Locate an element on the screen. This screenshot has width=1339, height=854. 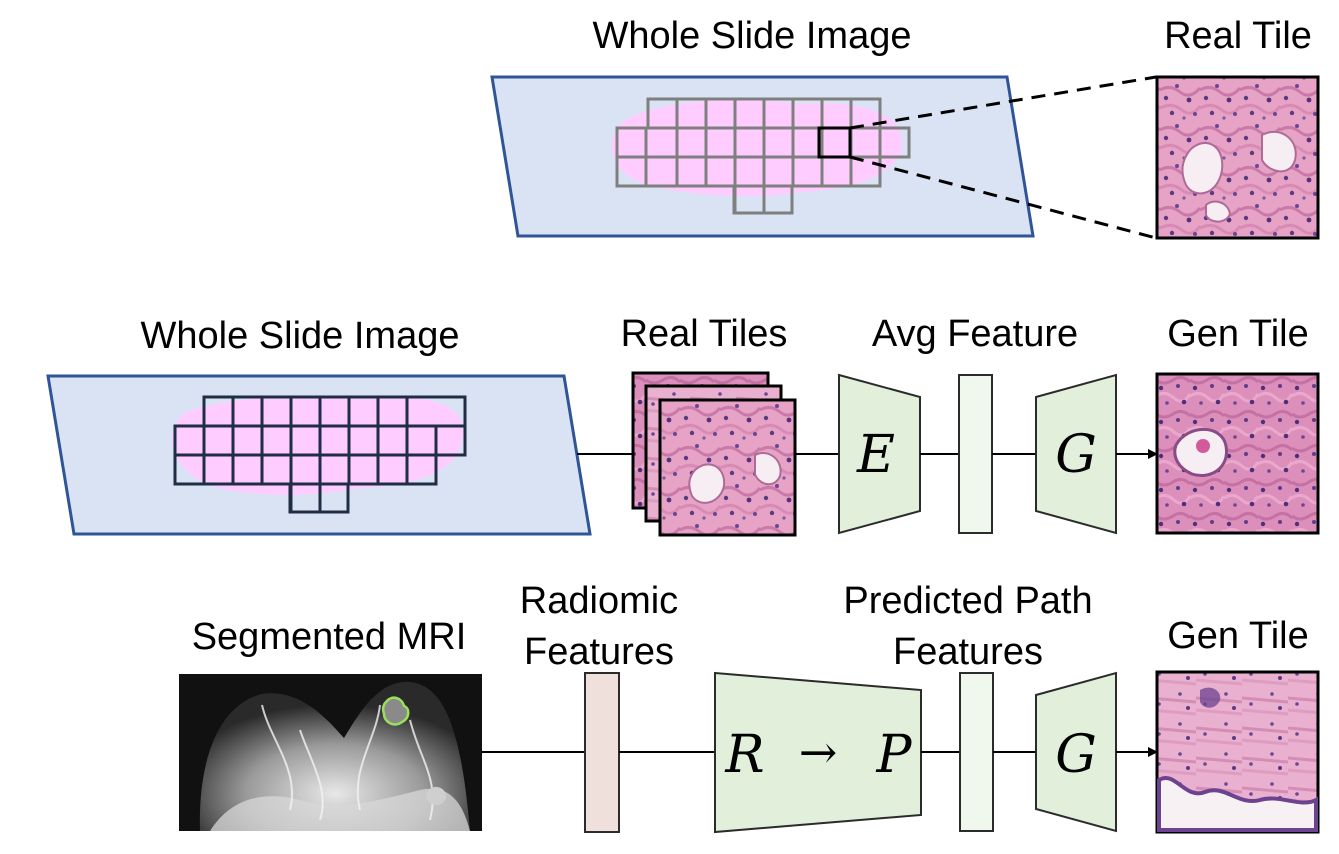
row1-real-tile-image is located at coordinates (1237, 157).